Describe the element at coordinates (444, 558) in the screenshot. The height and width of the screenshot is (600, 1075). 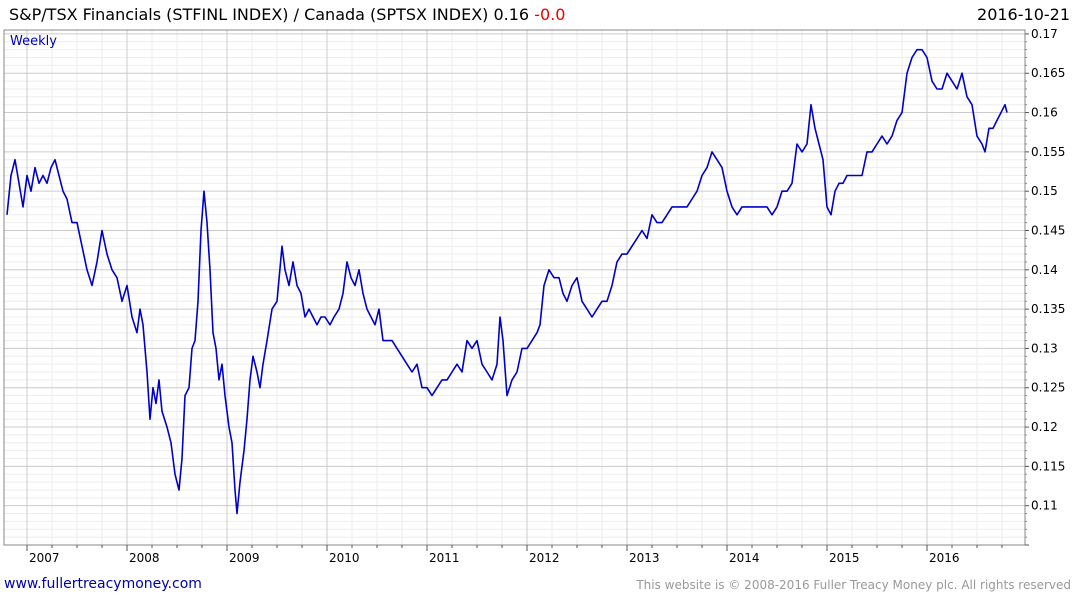
I see `x-tick-label: 2011` at that location.